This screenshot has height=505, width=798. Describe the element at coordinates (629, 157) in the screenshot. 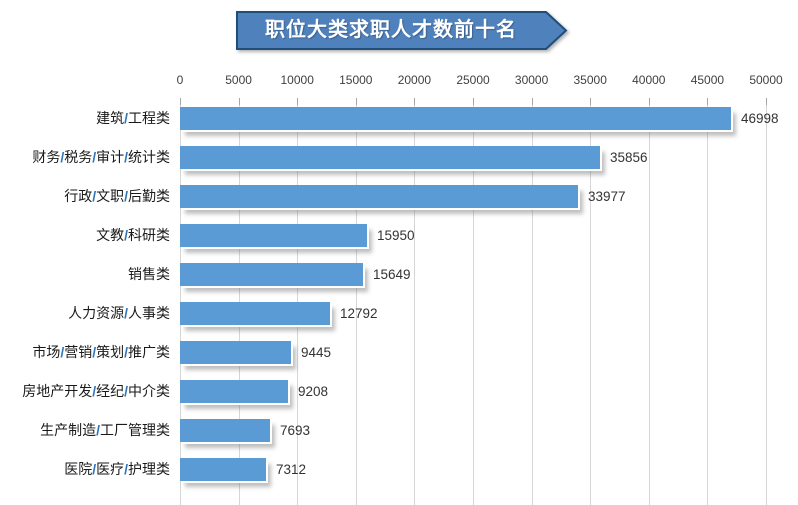

I see `bar-value-label: 35856` at that location.